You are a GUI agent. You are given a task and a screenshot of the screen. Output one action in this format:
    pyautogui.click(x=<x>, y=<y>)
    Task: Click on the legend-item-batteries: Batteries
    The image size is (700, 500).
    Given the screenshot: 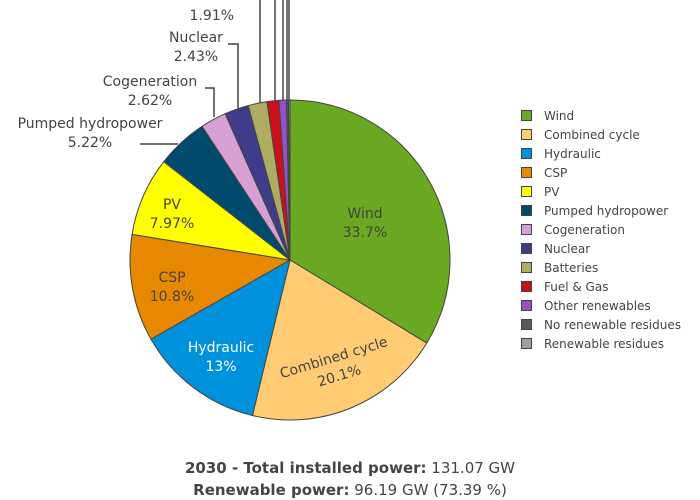 What is the action you would take?
    pyautogui.click(x=608, y=267)
    